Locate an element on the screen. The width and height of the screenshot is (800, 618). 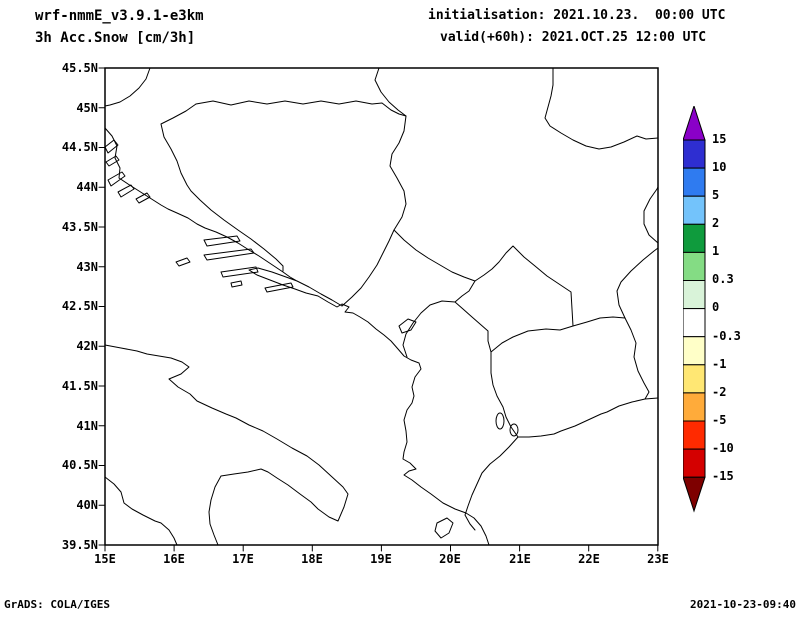
colorbar-tick-label: -1 is located at coordinates (719, 364).